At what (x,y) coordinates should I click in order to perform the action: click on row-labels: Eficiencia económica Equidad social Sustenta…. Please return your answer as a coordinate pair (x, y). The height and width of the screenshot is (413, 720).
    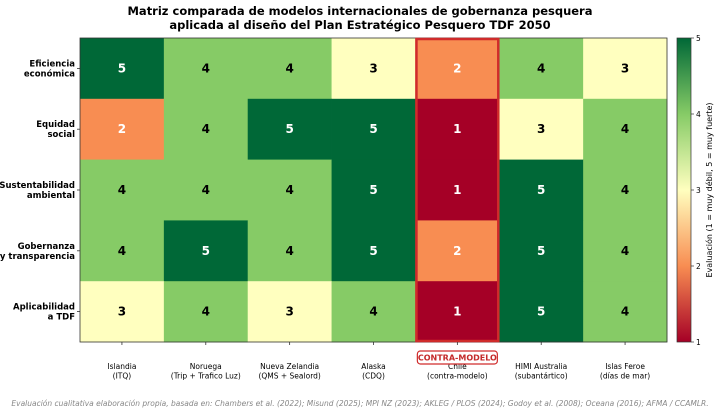
    Looking at the image, I should click on (40, 191).